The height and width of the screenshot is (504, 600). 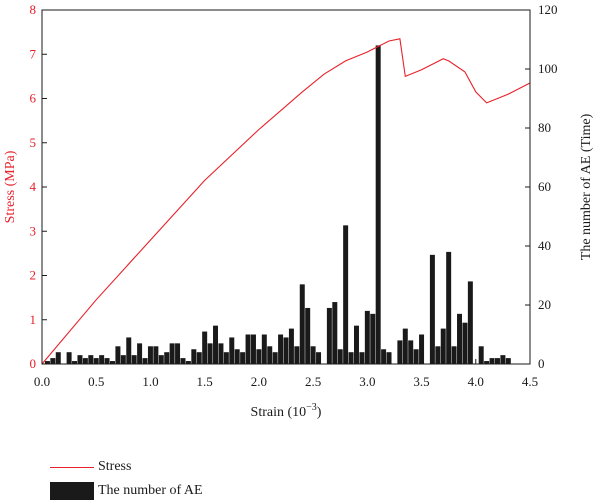 What do you see at coordinates (586, 186) in the screenshot?
I see `y-axis-title-right: The number of AE (Time)` at bounding box center [586, 186].